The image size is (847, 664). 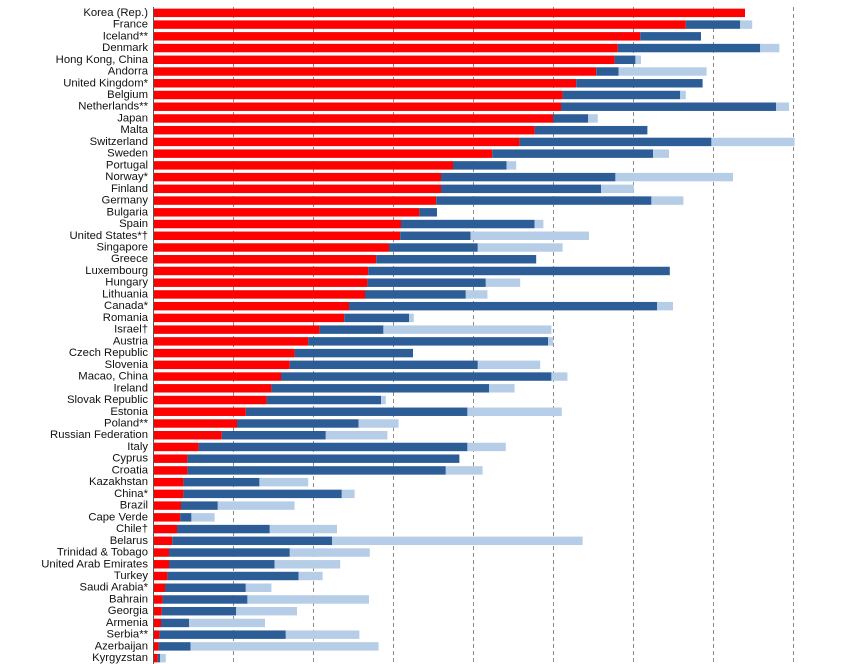 I want to click on category-label-0: Korea (Rep.), so click(x=115, y=13).